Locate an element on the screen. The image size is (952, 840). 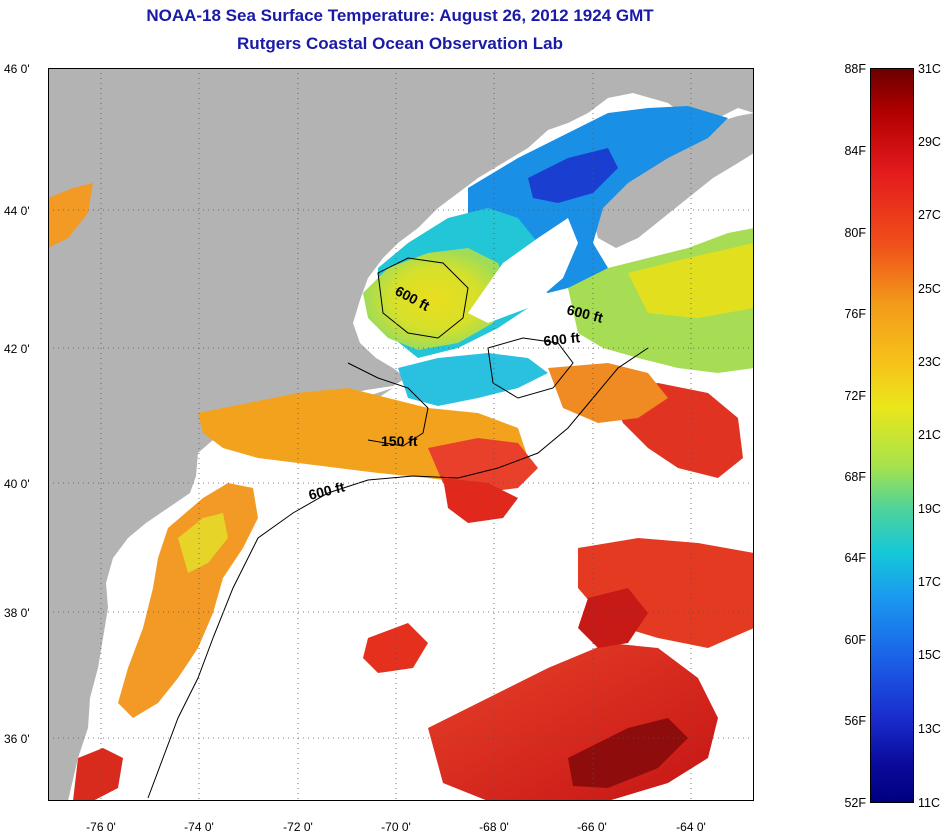
contour-150ft is located at coordinates (388, 404).